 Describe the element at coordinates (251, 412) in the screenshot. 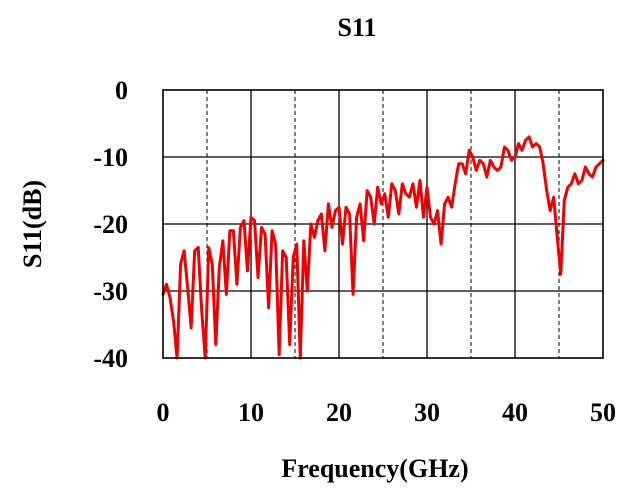

I see `x-tick-label: 10` at that location.